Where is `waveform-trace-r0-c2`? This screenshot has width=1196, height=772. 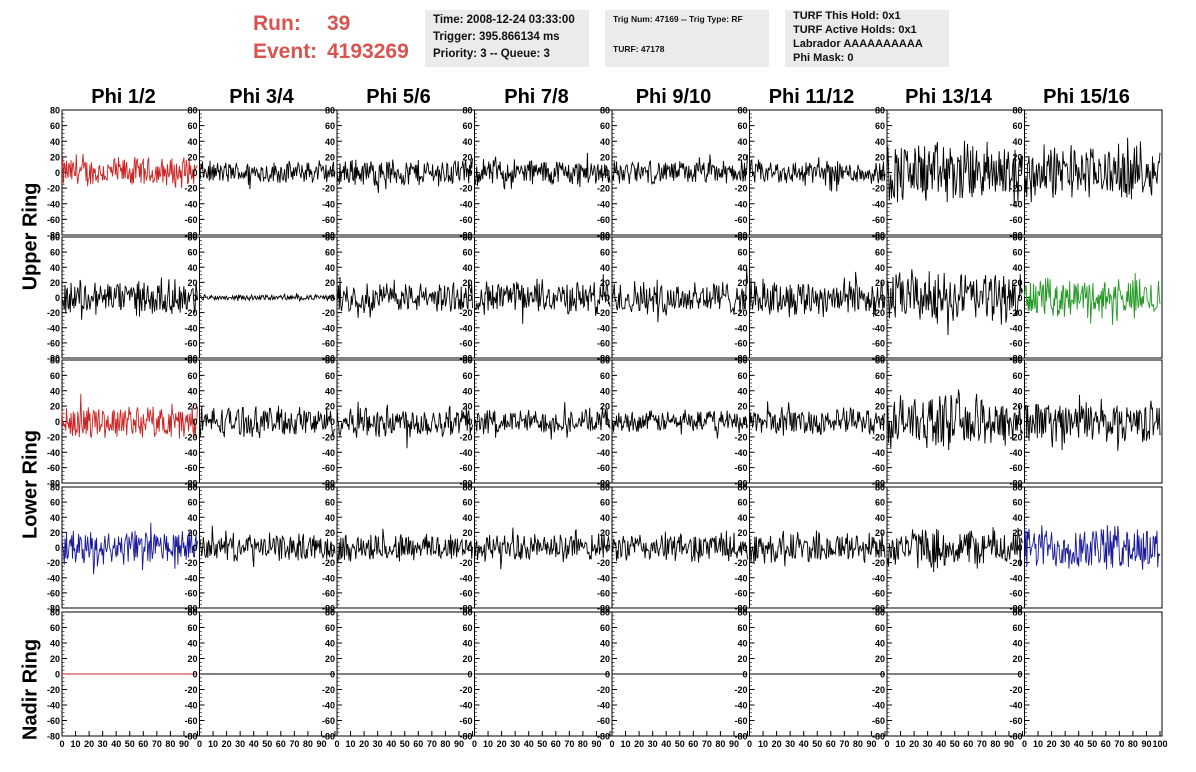
waveform-trace-r0-c2 is located at coordinates (404, 175).